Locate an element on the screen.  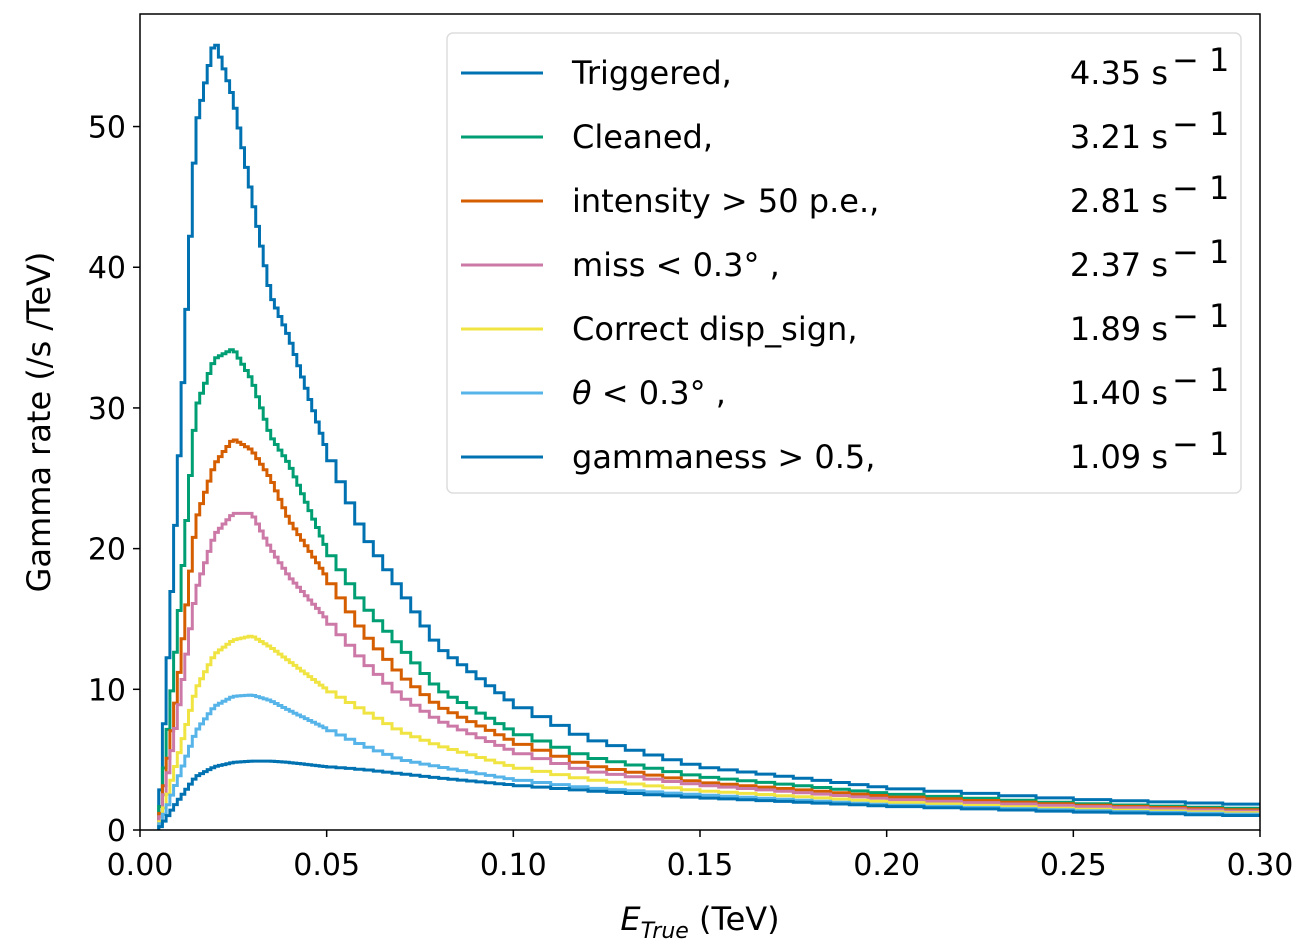
legend-label: miss < 0.3° , is located at coordinates (676, 265).